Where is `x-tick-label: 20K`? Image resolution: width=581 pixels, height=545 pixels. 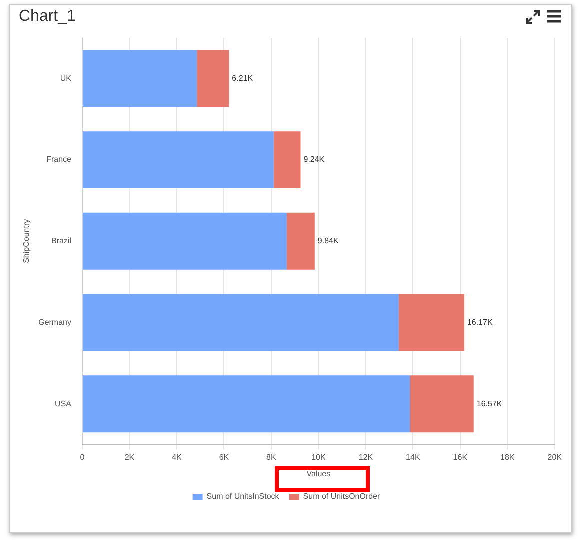 x-tick-label: 20K is located at coordinates (555, 457).